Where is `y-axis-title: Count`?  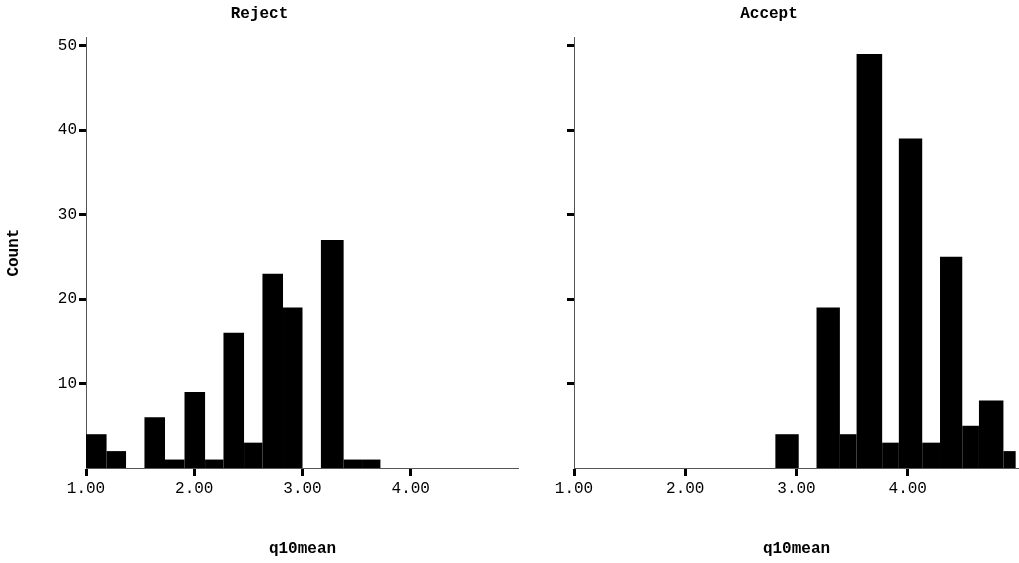
y-axis-title: Count is located at coordinates (13, 252).